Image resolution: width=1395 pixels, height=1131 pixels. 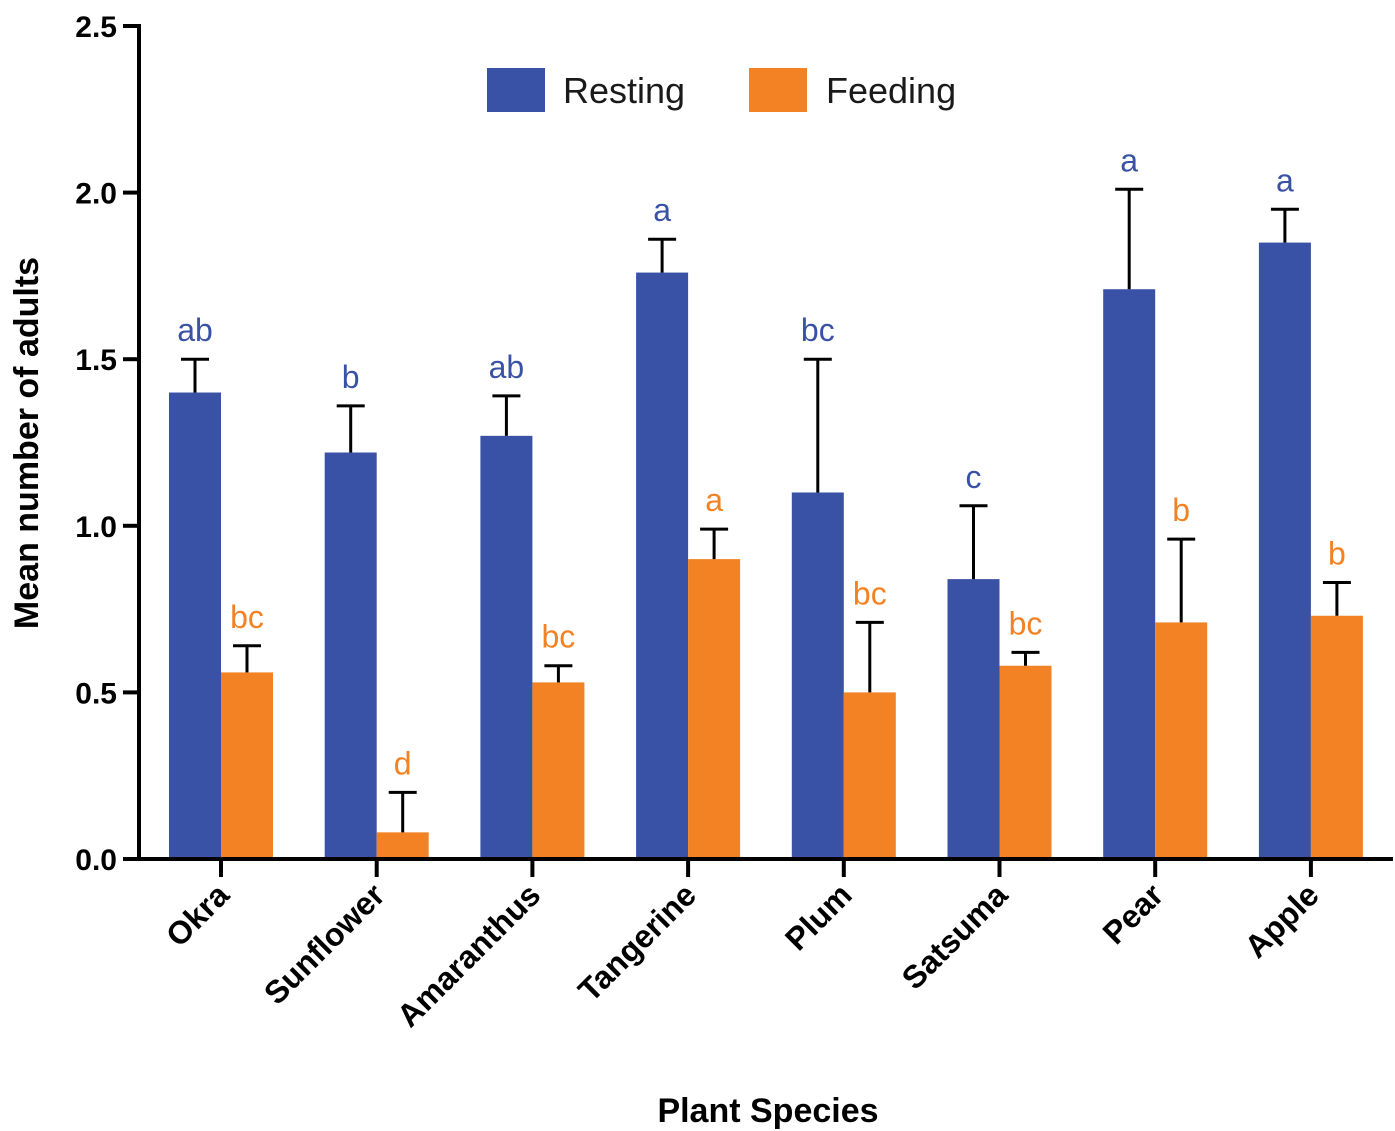 What do you see at coordinates (96, 194) in the screenshot?
I see `y-tick-label-2.0: 2.0` at bounding box center [96, 194].